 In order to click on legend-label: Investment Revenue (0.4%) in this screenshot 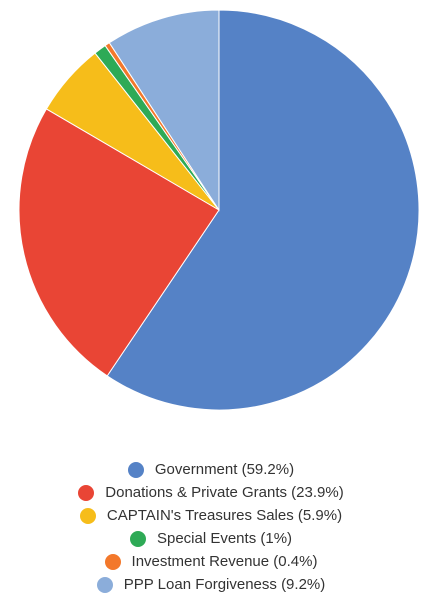, I will do `click(224, 561)`.